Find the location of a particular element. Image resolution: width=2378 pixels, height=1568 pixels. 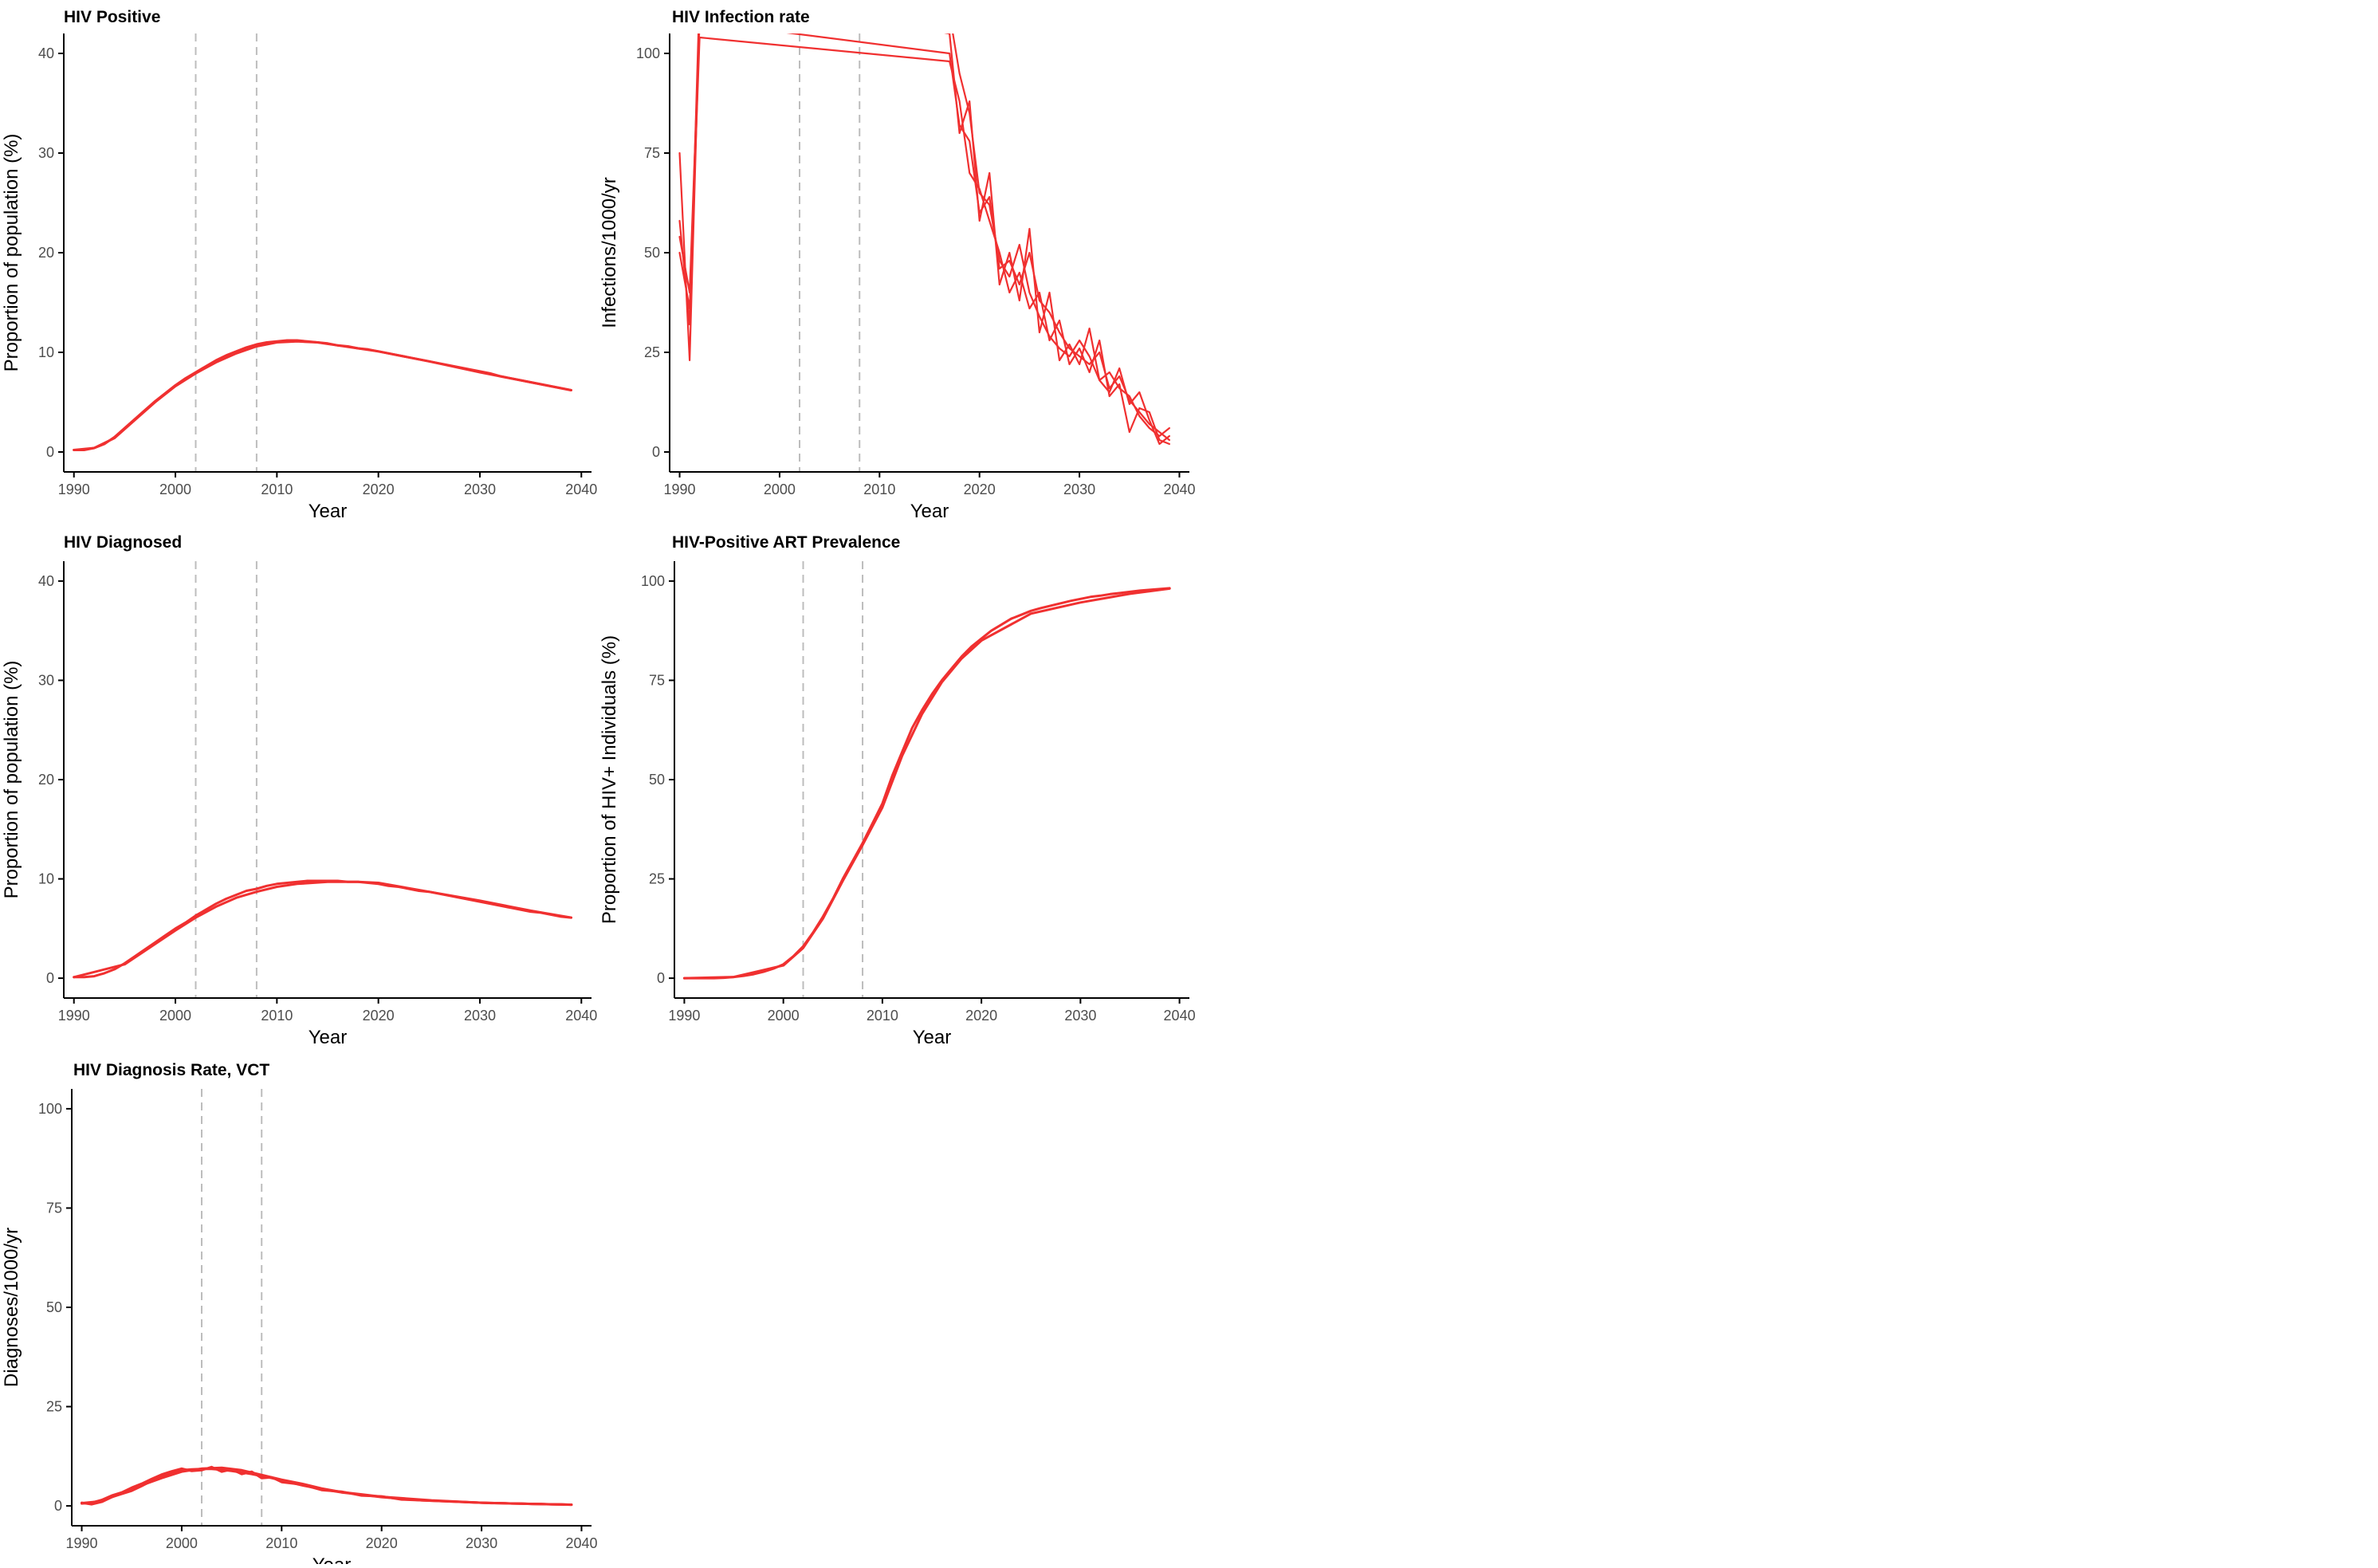

chart-title: HIV Diagnosis Rate, VCT is located at coordinates (171, 1070).